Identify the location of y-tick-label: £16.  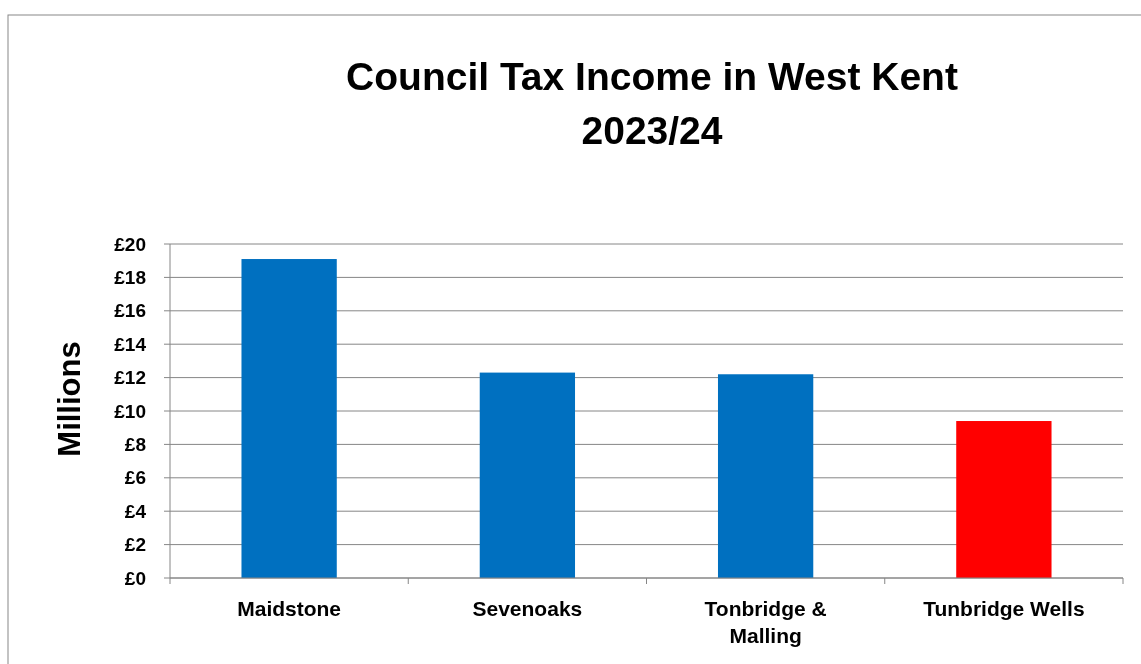
(130, 311).